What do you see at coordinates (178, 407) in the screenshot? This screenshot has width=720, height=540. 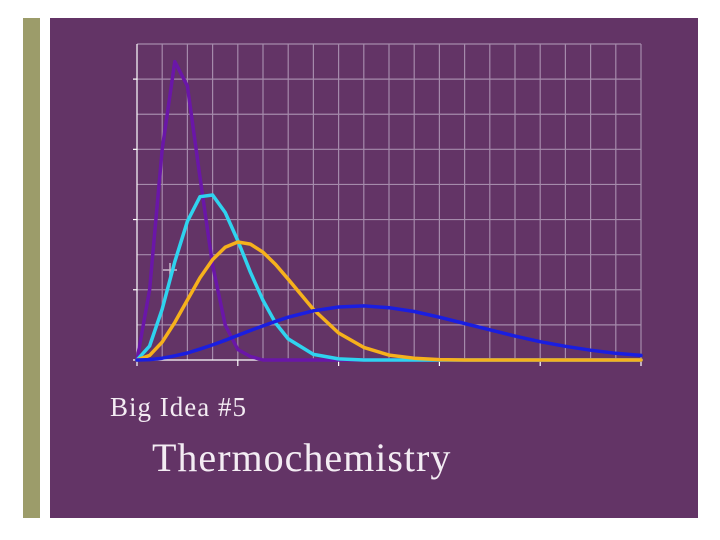 I see `subtitle: Big Idea #5` at bounding box center [178, 407].